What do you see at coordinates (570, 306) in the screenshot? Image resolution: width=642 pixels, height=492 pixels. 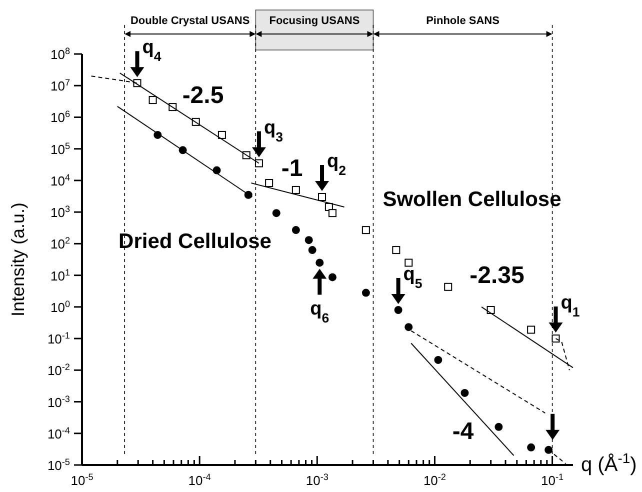 I see `annotation: q$_{1}$` at bounding box center [570, 306].